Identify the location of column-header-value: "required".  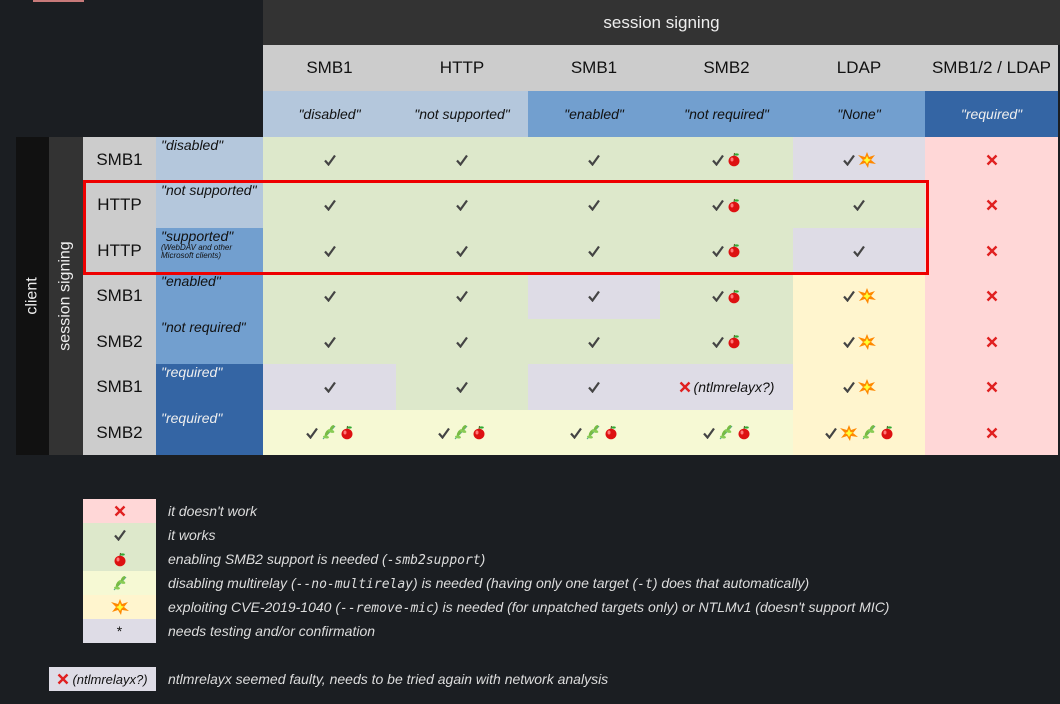
(991, 114).